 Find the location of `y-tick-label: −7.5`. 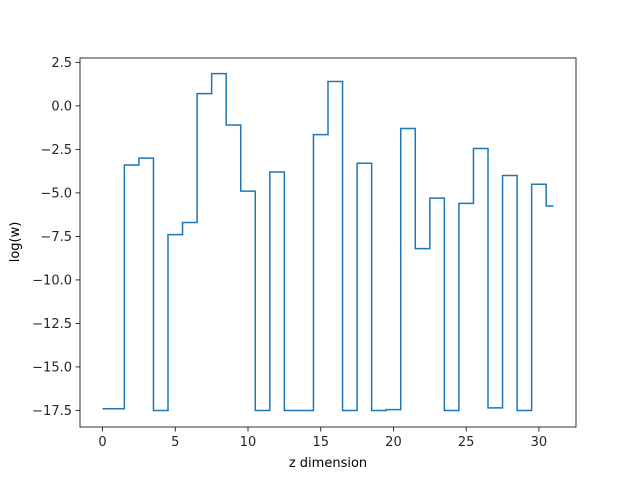

y-tick-label: −7.5 is located at coordinates (56, 237).